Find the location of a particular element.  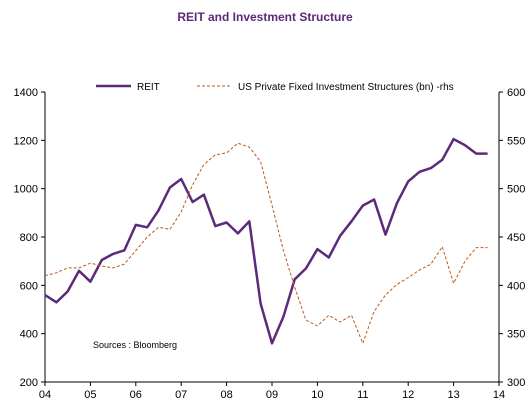

right-y-tick-label: 350 is located at coordinates (516, 335).